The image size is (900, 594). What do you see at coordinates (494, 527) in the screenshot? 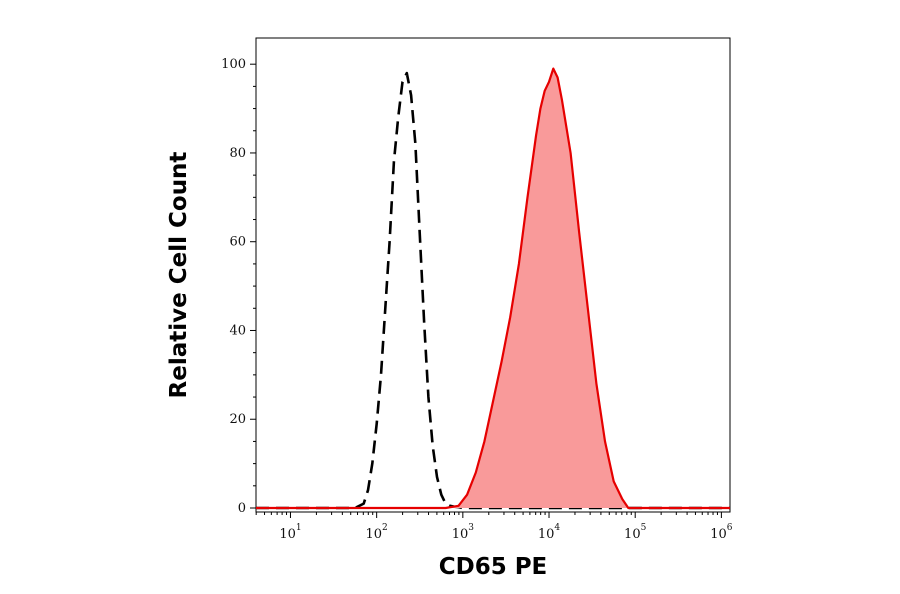
I see `x-axis-ticks: 10¹ 10² 10³ 10⁴ 10⁵ 10⁶` at bounding box center [494, 527].